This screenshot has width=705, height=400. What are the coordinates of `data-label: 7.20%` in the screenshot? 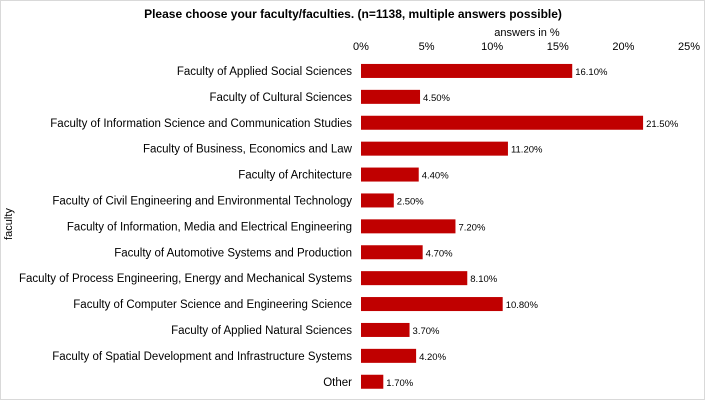 It's located at (471, 227).